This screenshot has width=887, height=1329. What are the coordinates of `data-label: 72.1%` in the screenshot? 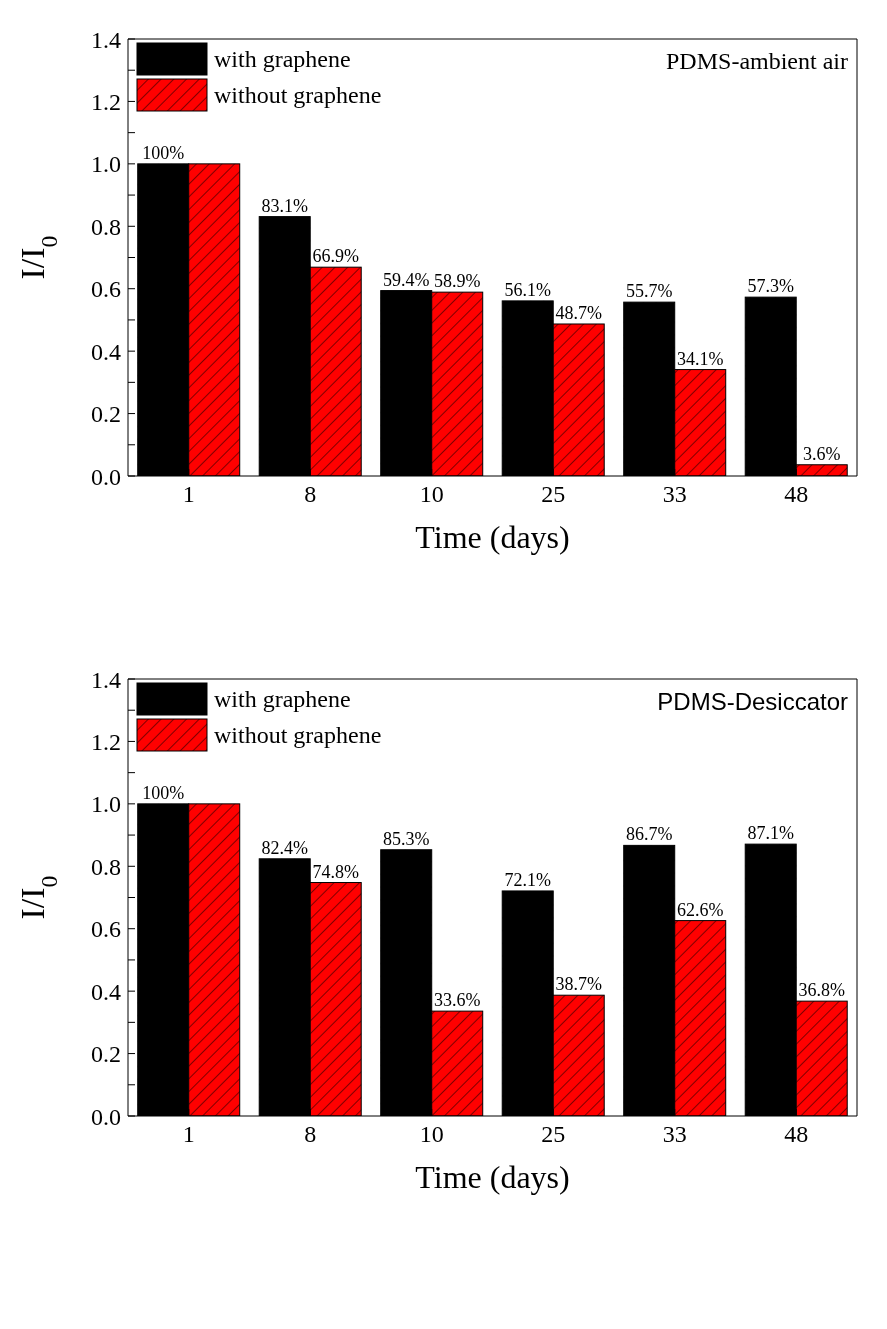 It's located at (527, 879).